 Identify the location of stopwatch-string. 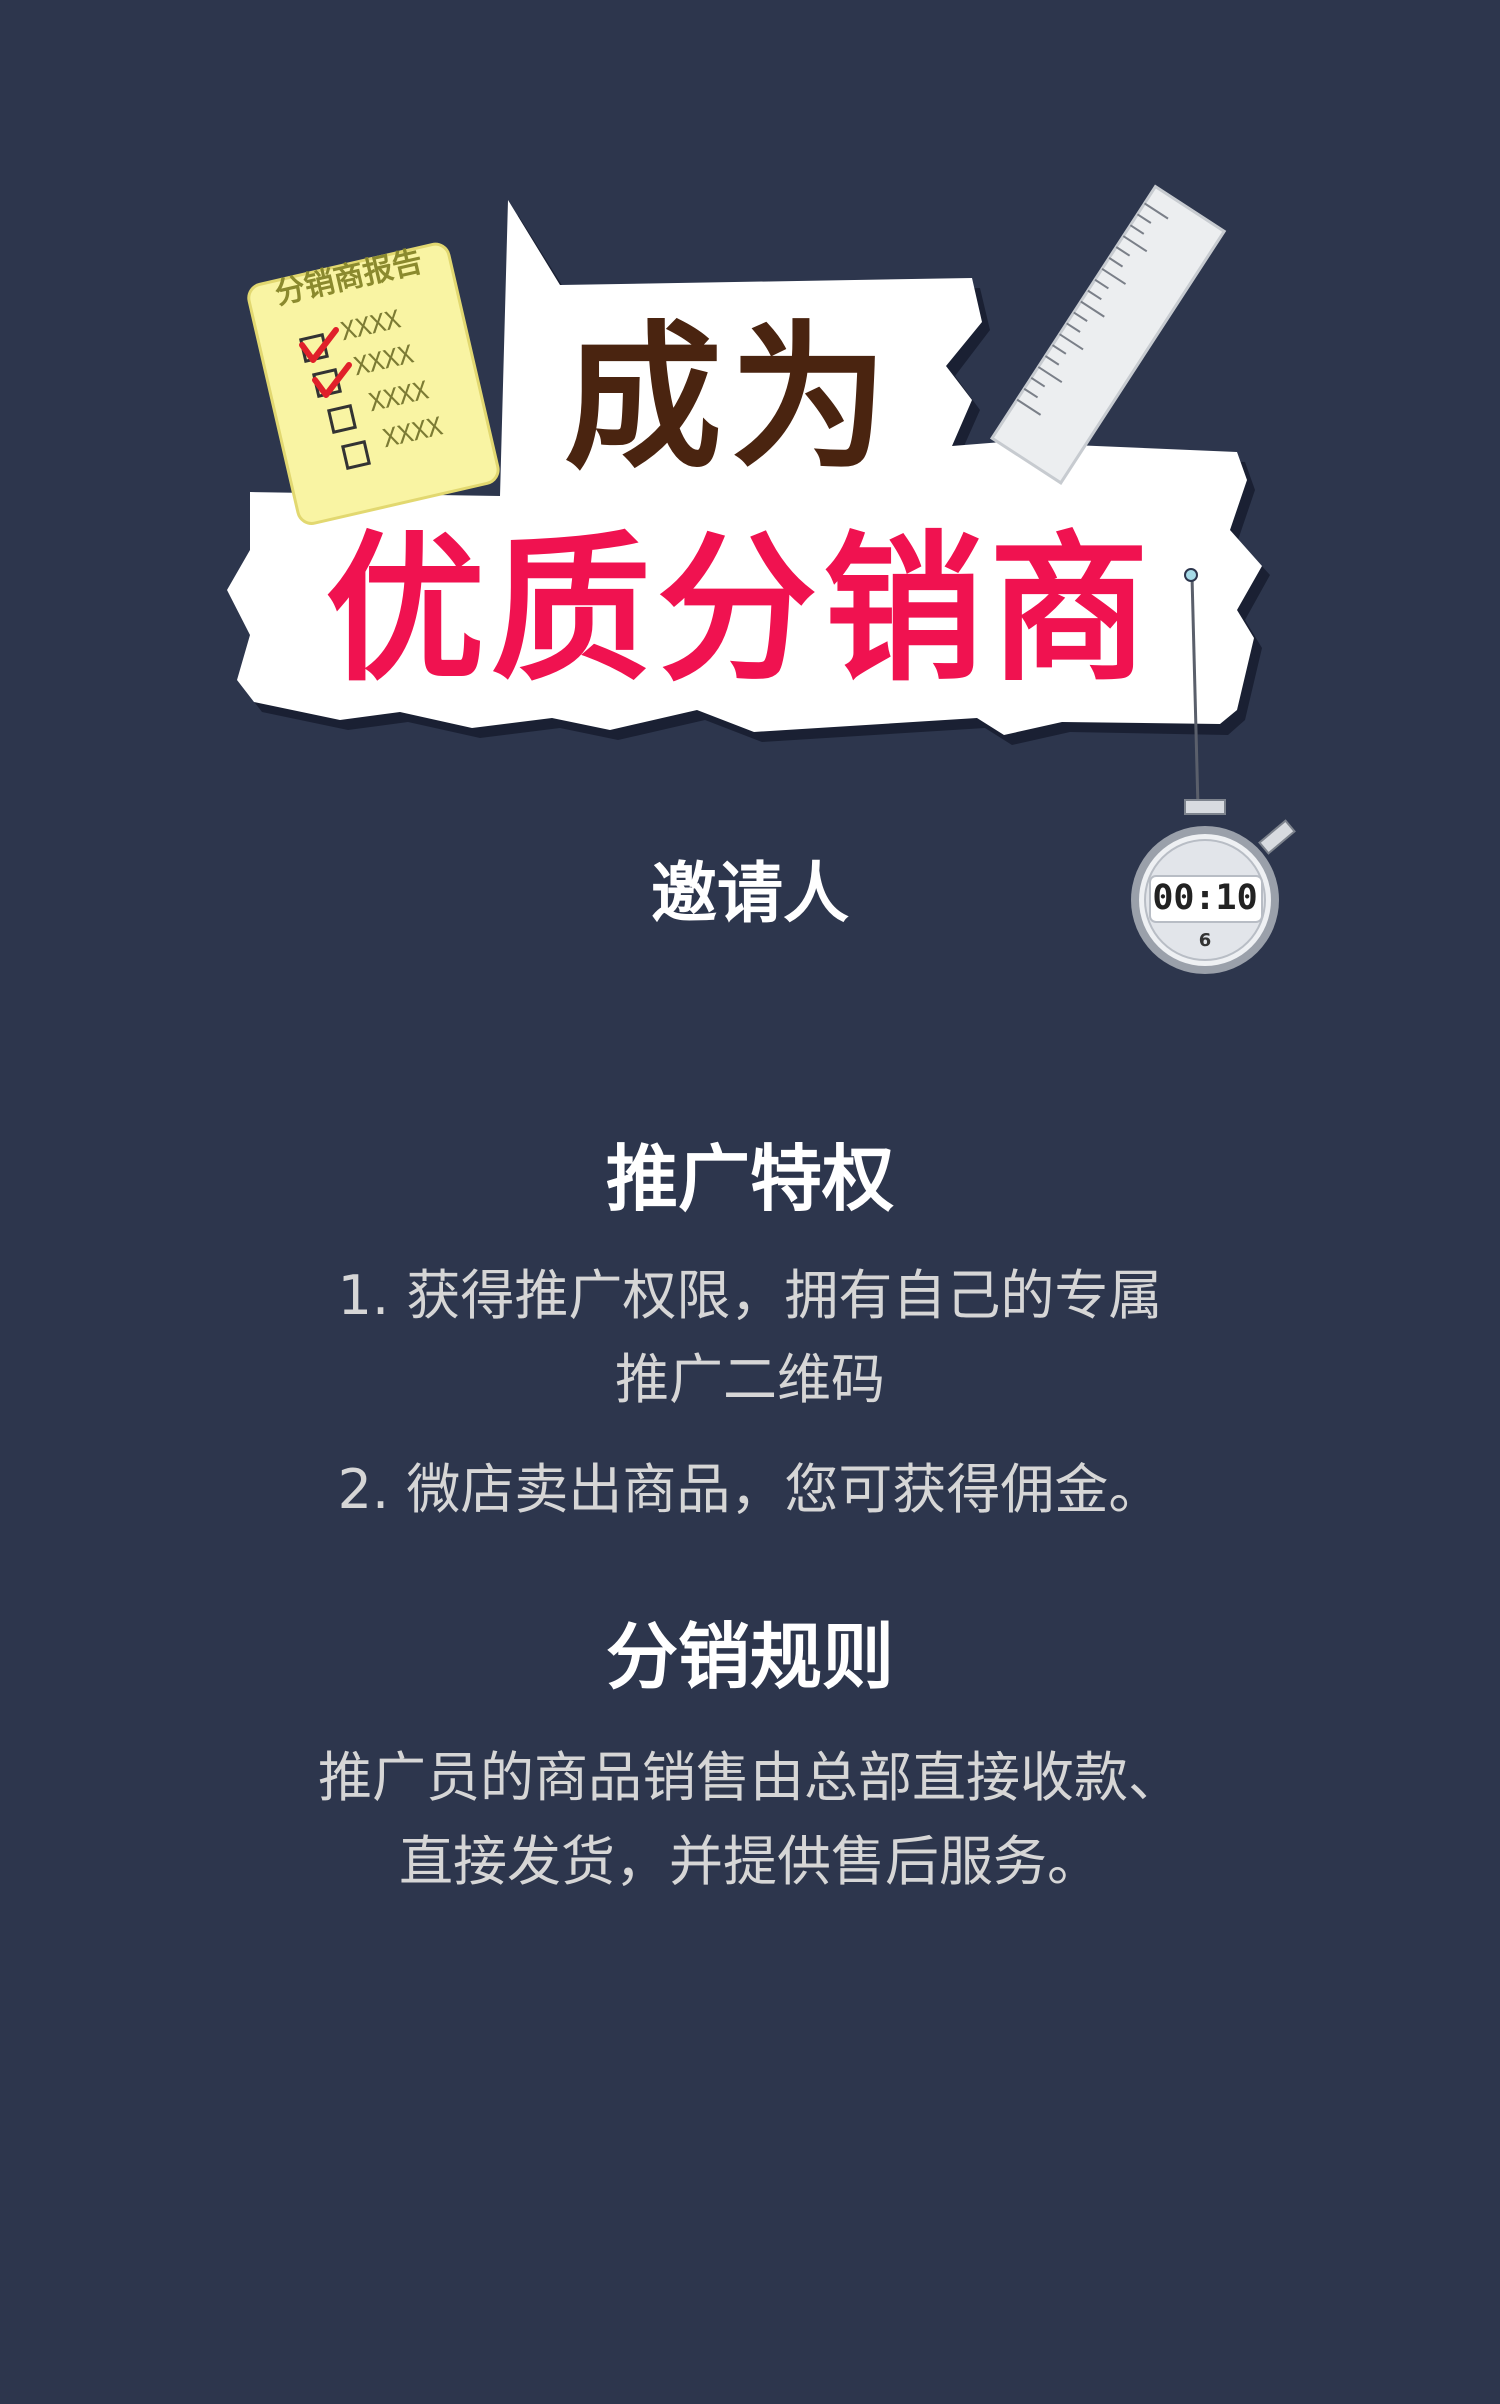
(1195, 692).